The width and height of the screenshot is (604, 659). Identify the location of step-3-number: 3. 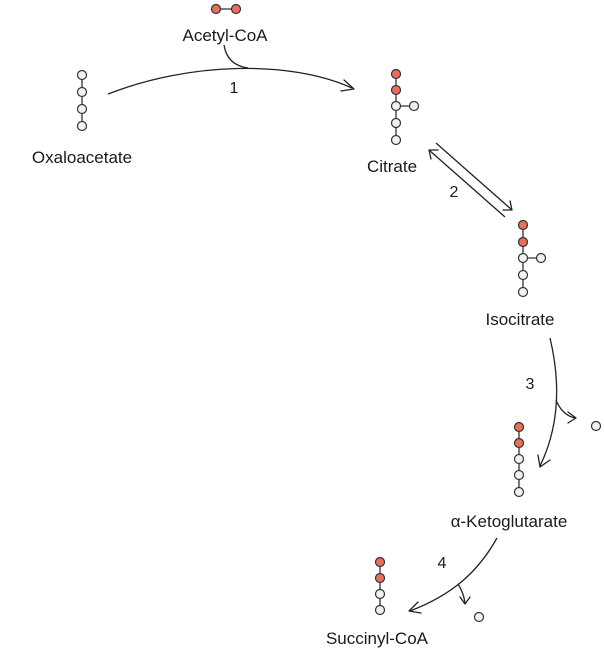
(530, 384).